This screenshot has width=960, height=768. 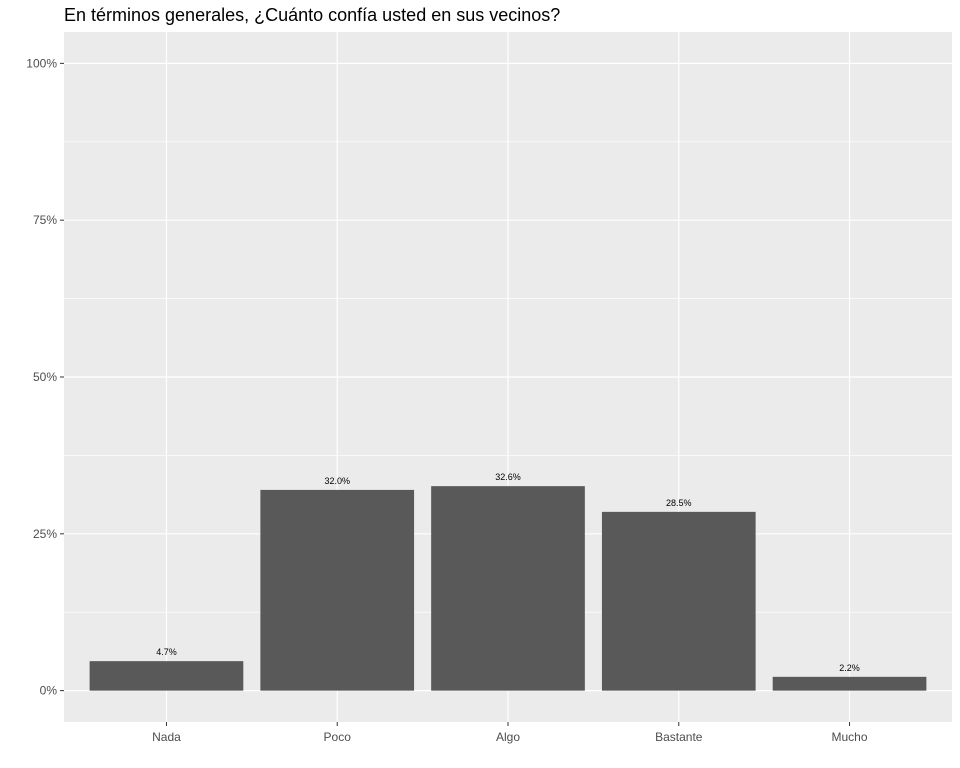 What do you see at coordinates (166, 652) in the screenshot?
I see `data-label: 4.7%` at bounding box center [166, 652].